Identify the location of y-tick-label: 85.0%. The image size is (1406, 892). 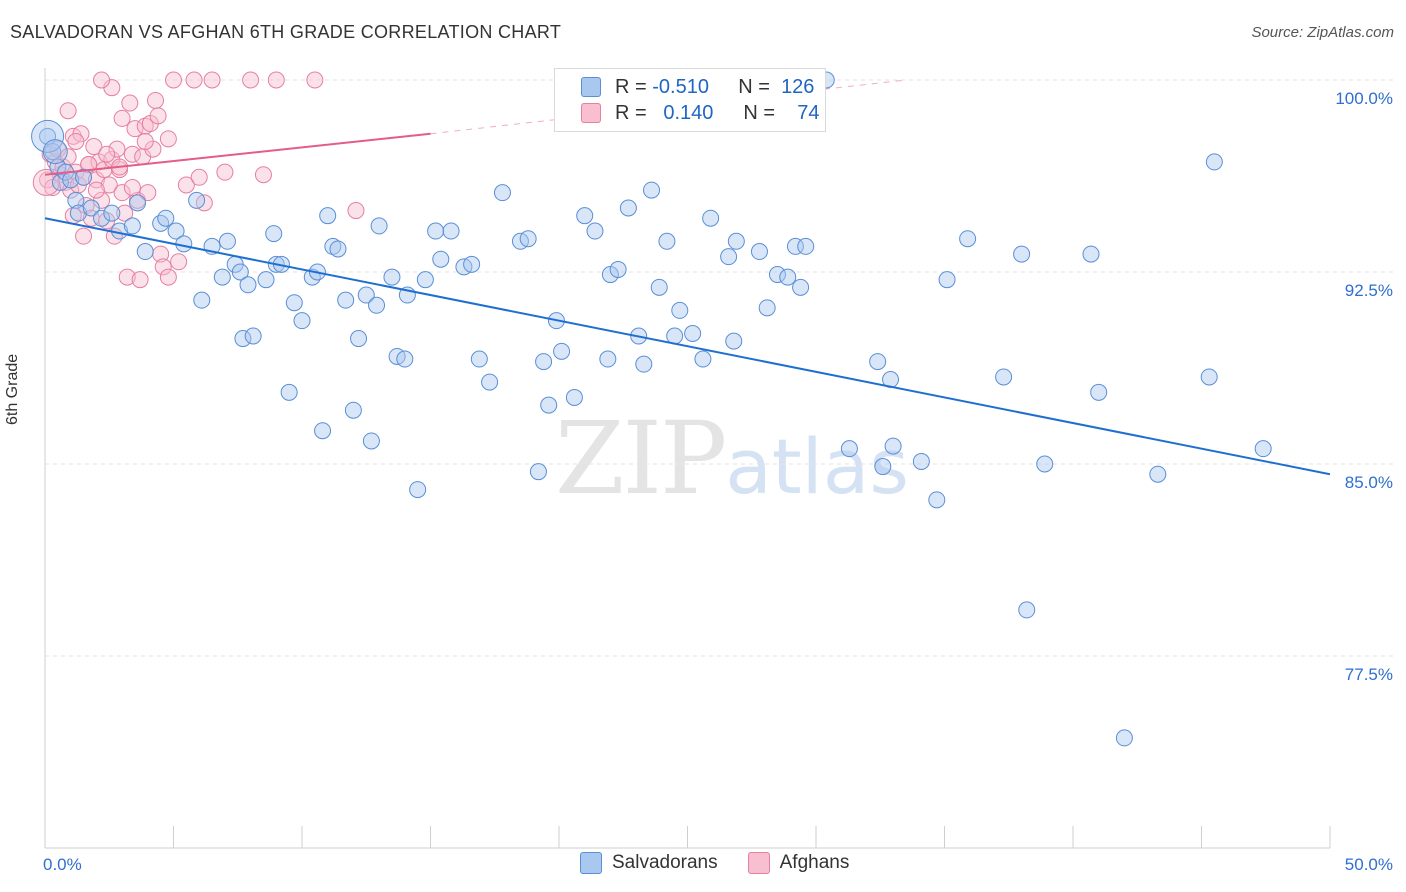
(1369, 482).